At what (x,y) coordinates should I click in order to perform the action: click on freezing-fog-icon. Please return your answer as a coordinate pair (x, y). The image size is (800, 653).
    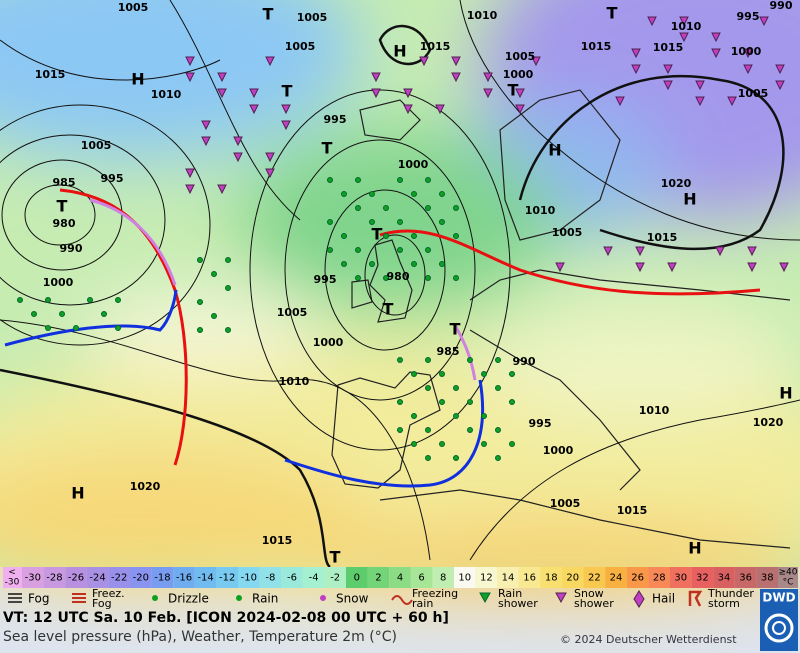
    Looking at the image, I should click on (79, 598).